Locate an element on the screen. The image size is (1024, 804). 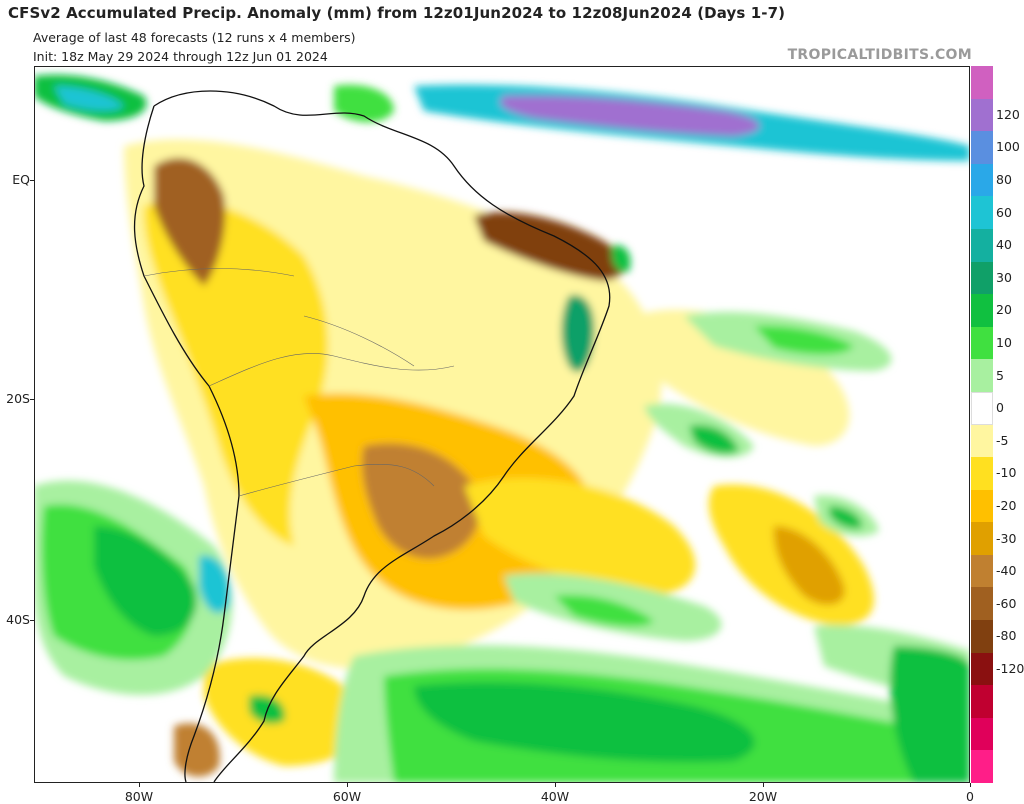
colorbar-label: 30 is located at coordinates (1004, 277).